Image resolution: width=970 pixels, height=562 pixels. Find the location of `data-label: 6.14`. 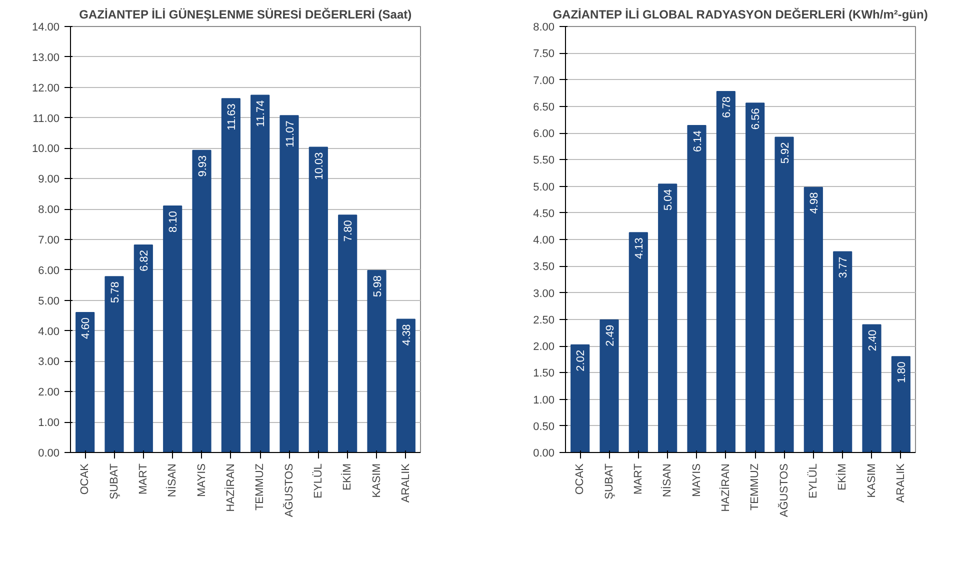

data-label: 6.14 is located at coordinates (698, 141).